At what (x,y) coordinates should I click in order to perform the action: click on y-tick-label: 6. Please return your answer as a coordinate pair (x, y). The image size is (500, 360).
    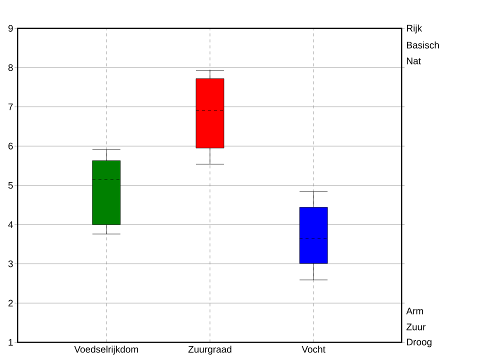
    Looking at the image, I should click on (10, 146).